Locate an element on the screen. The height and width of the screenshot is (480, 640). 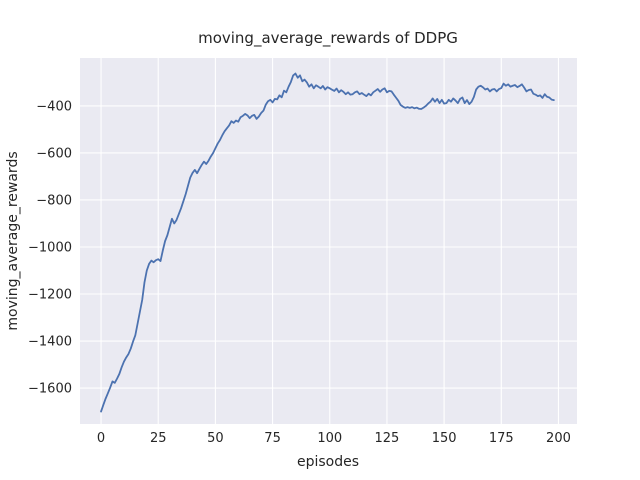
x-tick-label: 200 is located at coordinates (558, 438).